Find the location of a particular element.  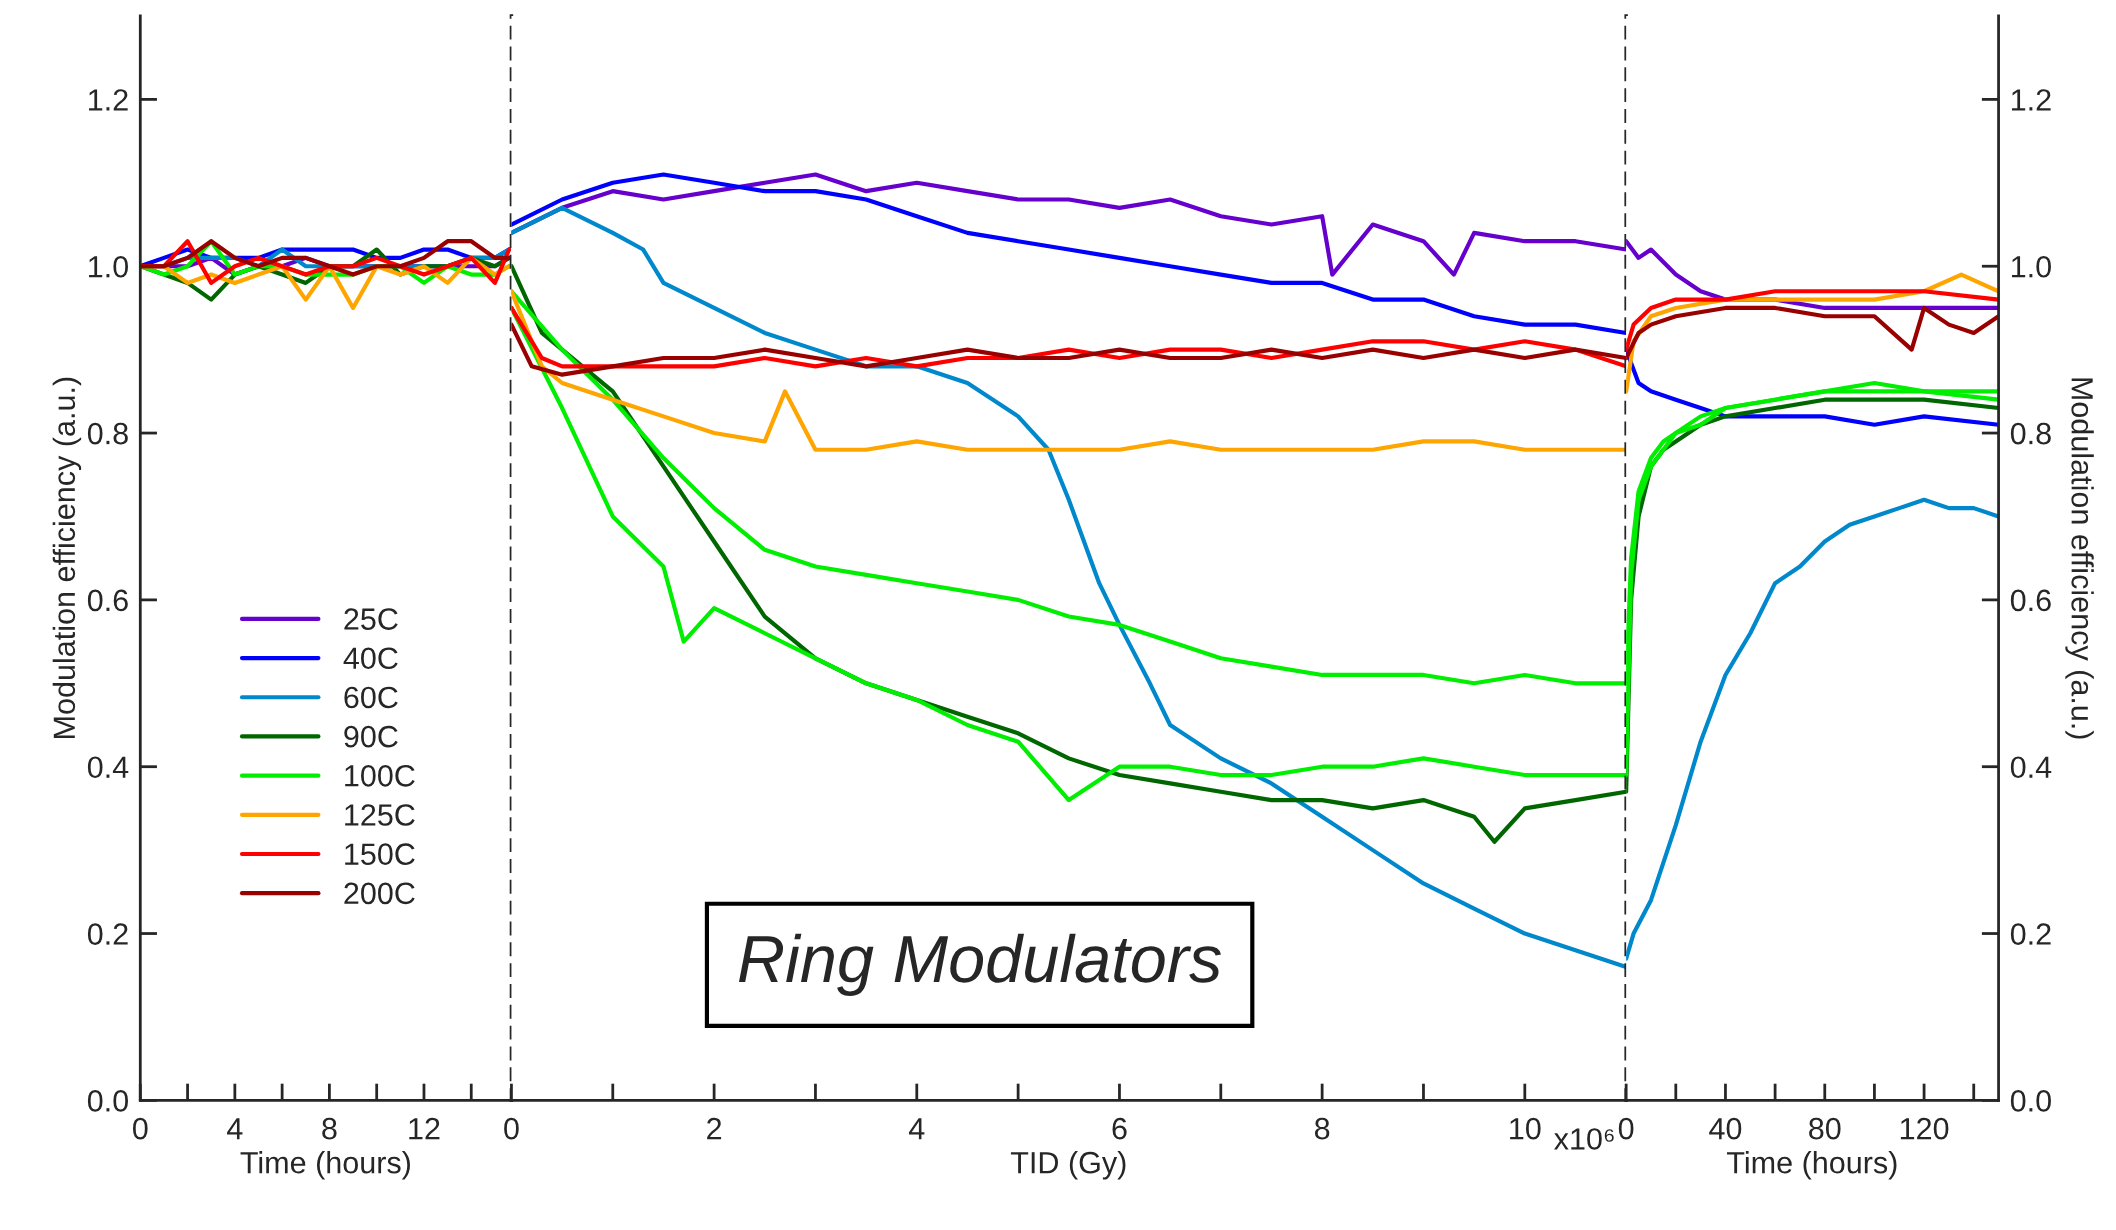

legend-label: 60C is located at coordinates (371, 697).